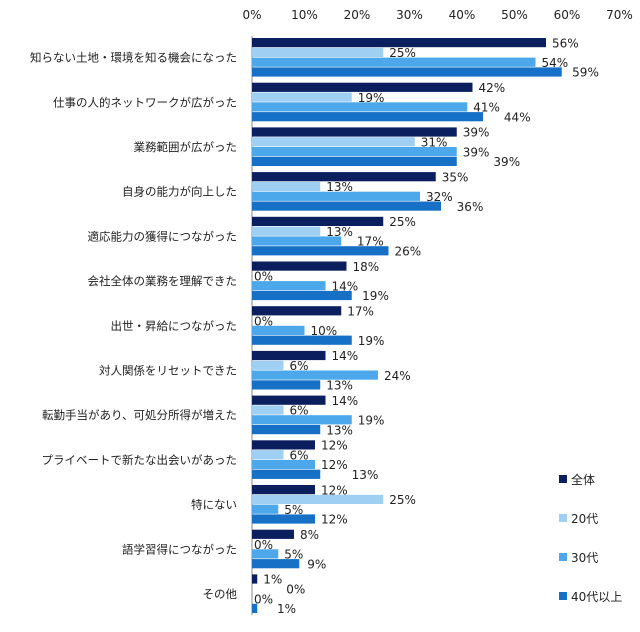  Describe the element at coordinates (439, 197) in the screenshot. I see `data-label: 32%` at that location.